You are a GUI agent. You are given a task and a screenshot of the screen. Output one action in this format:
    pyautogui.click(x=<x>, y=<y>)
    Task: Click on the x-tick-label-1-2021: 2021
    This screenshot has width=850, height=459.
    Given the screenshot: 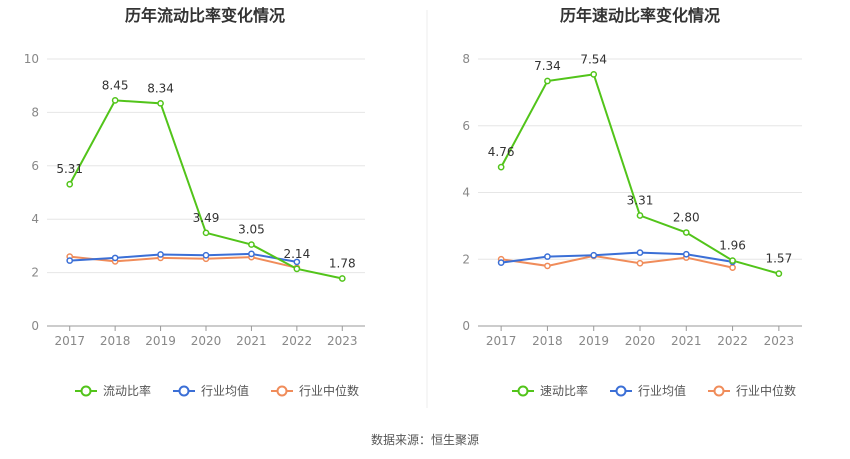 What is the action you would take?
    pyautogui.click(x=686, y=341)
    